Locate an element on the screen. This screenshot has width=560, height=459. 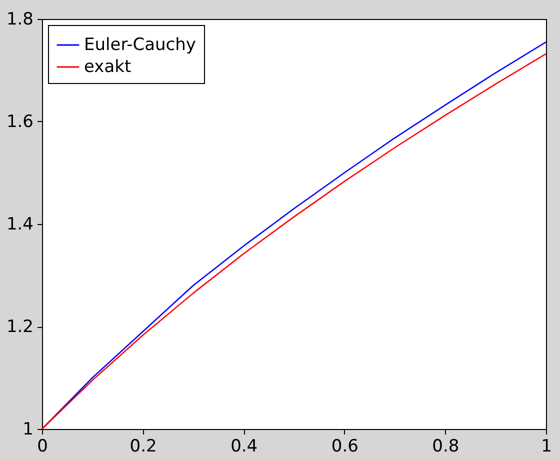
y-tick-label: 1.4 is located at coordinates (20, 224).